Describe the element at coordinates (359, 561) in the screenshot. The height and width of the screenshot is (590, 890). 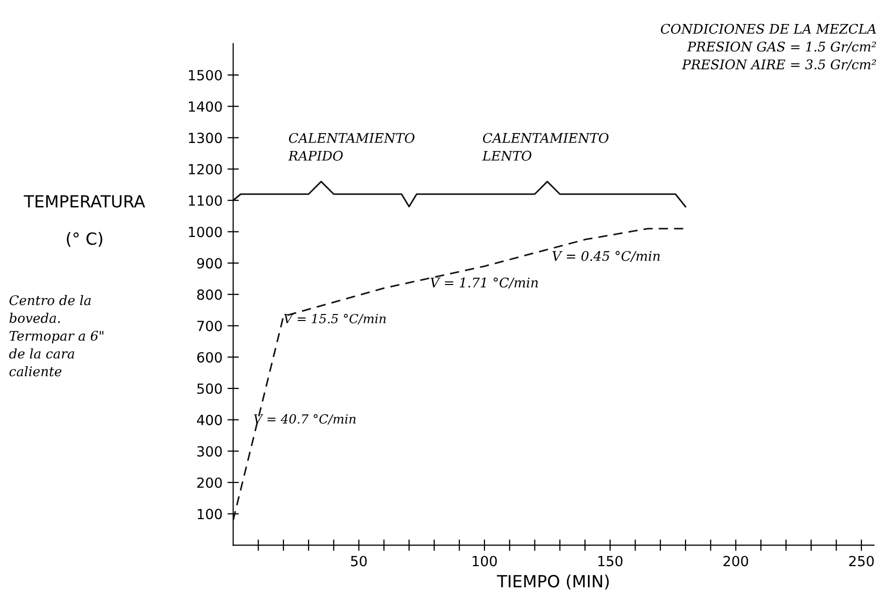
I see `x-tick-label: 50` at that location.